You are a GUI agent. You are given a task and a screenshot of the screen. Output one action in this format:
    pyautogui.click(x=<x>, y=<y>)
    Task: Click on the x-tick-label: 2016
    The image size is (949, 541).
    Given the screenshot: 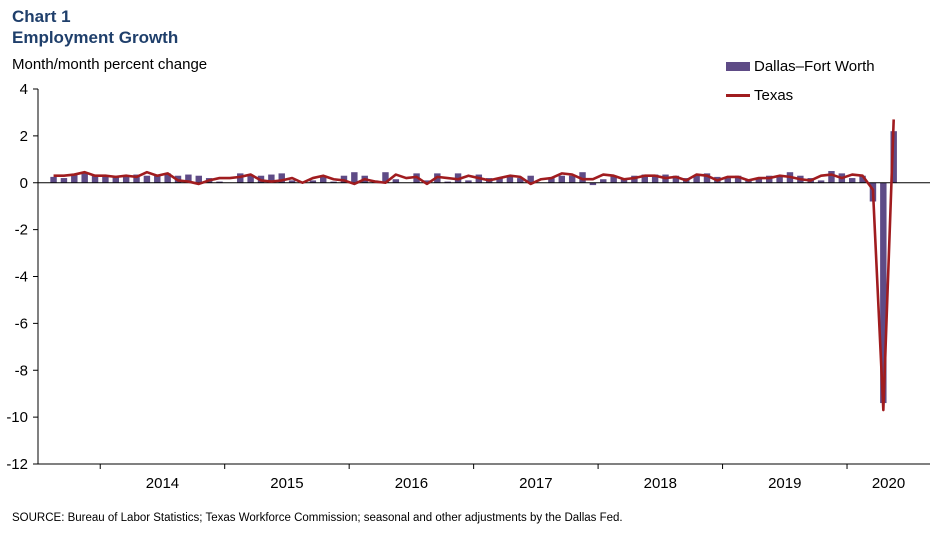 What is the action you would take?
    pyautogui.click(x=411, y=483)
    